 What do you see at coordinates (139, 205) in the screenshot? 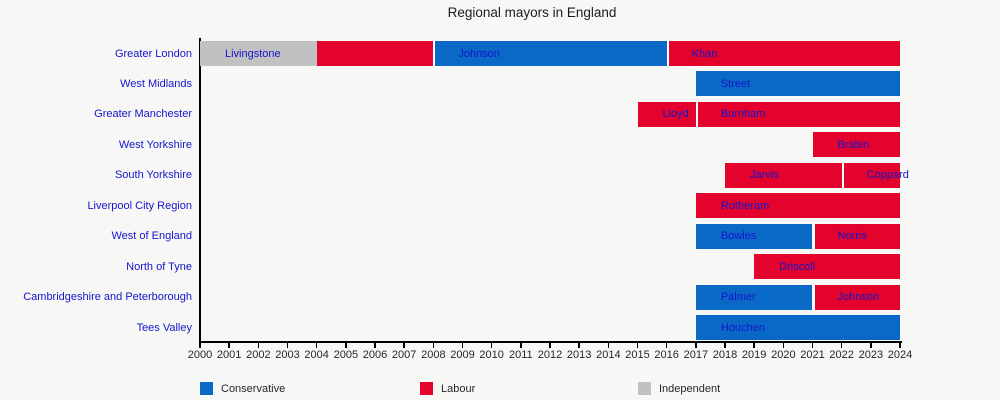
I see `row-label-liverpool-city-region: Liverpool City Region` at bounding box center [139, 205].